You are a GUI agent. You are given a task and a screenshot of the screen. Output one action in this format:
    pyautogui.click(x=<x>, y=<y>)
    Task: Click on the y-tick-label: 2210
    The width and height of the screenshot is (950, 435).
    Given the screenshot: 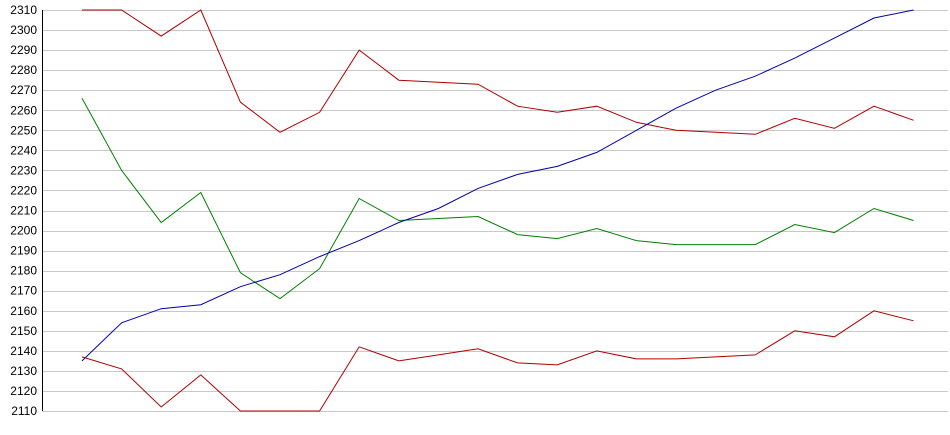 What is the action you would take?
    pyautogui.click(x=23, y=211)
    